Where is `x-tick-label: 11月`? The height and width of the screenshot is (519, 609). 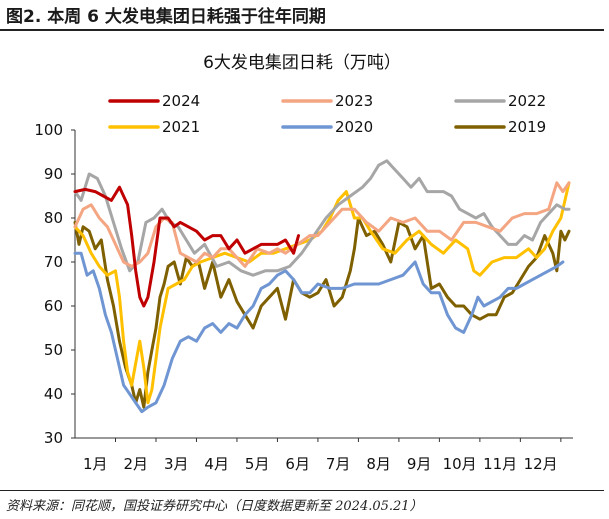 x-tick-label: 11月 is located at coordinates (500, 464).